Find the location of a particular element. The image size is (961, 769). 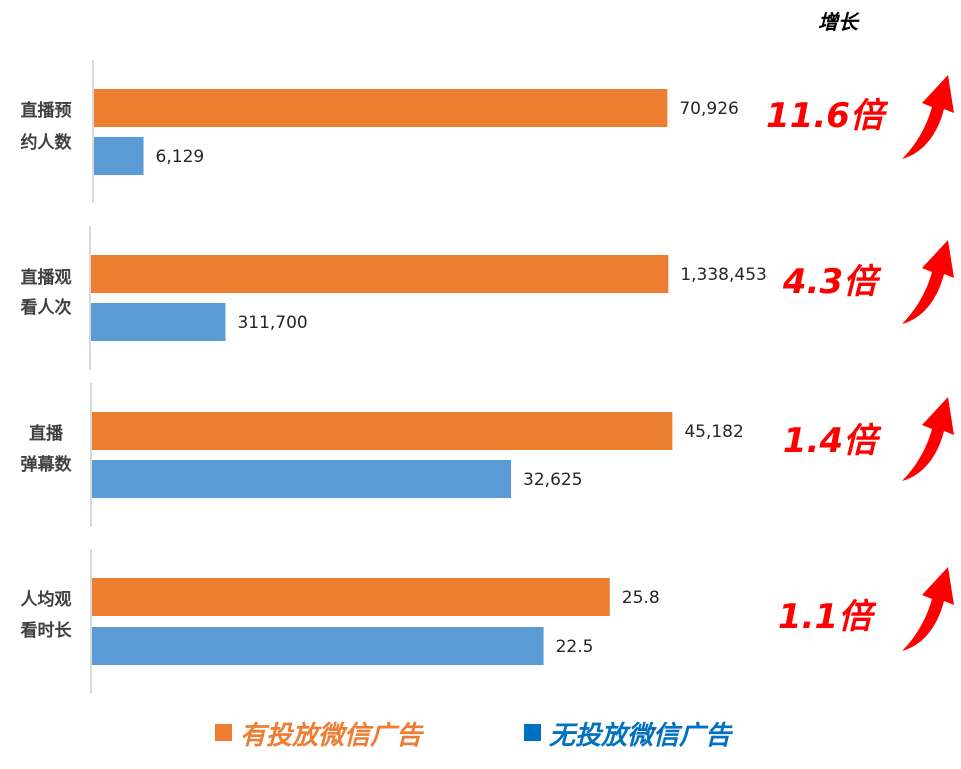

category-label: 人均观 is located at coordinates (46, 599).